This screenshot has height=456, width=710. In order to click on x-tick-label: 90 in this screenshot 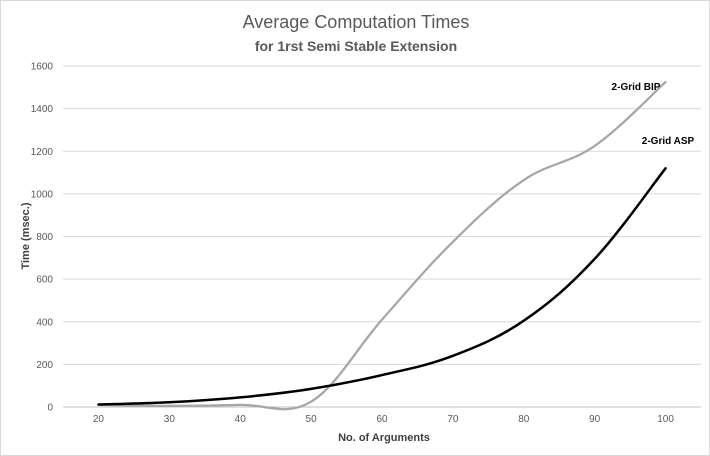, I will do `click(595, 419)`.